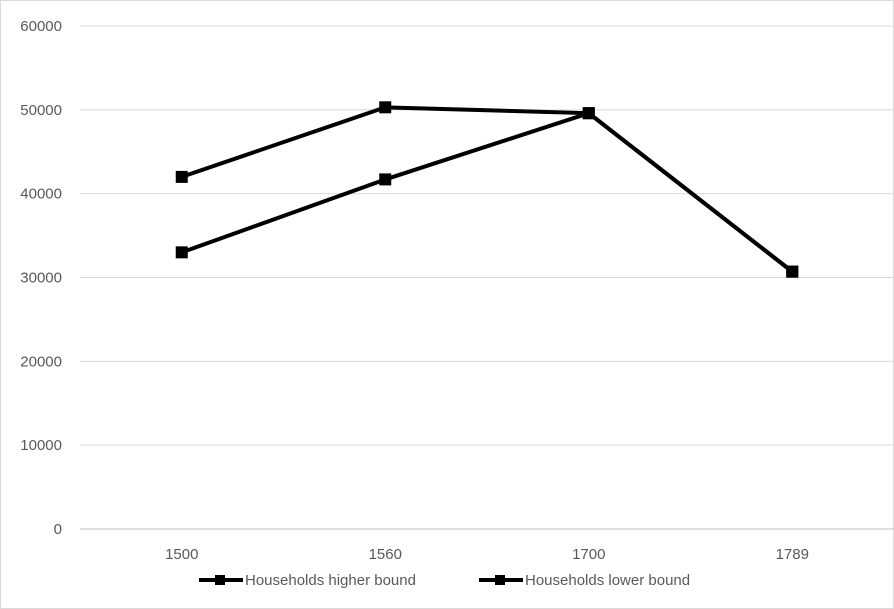  I want to click on y-axis-tick-labels: 0 10000 20000 30000 40000 50000 60000, so click(41, 278).